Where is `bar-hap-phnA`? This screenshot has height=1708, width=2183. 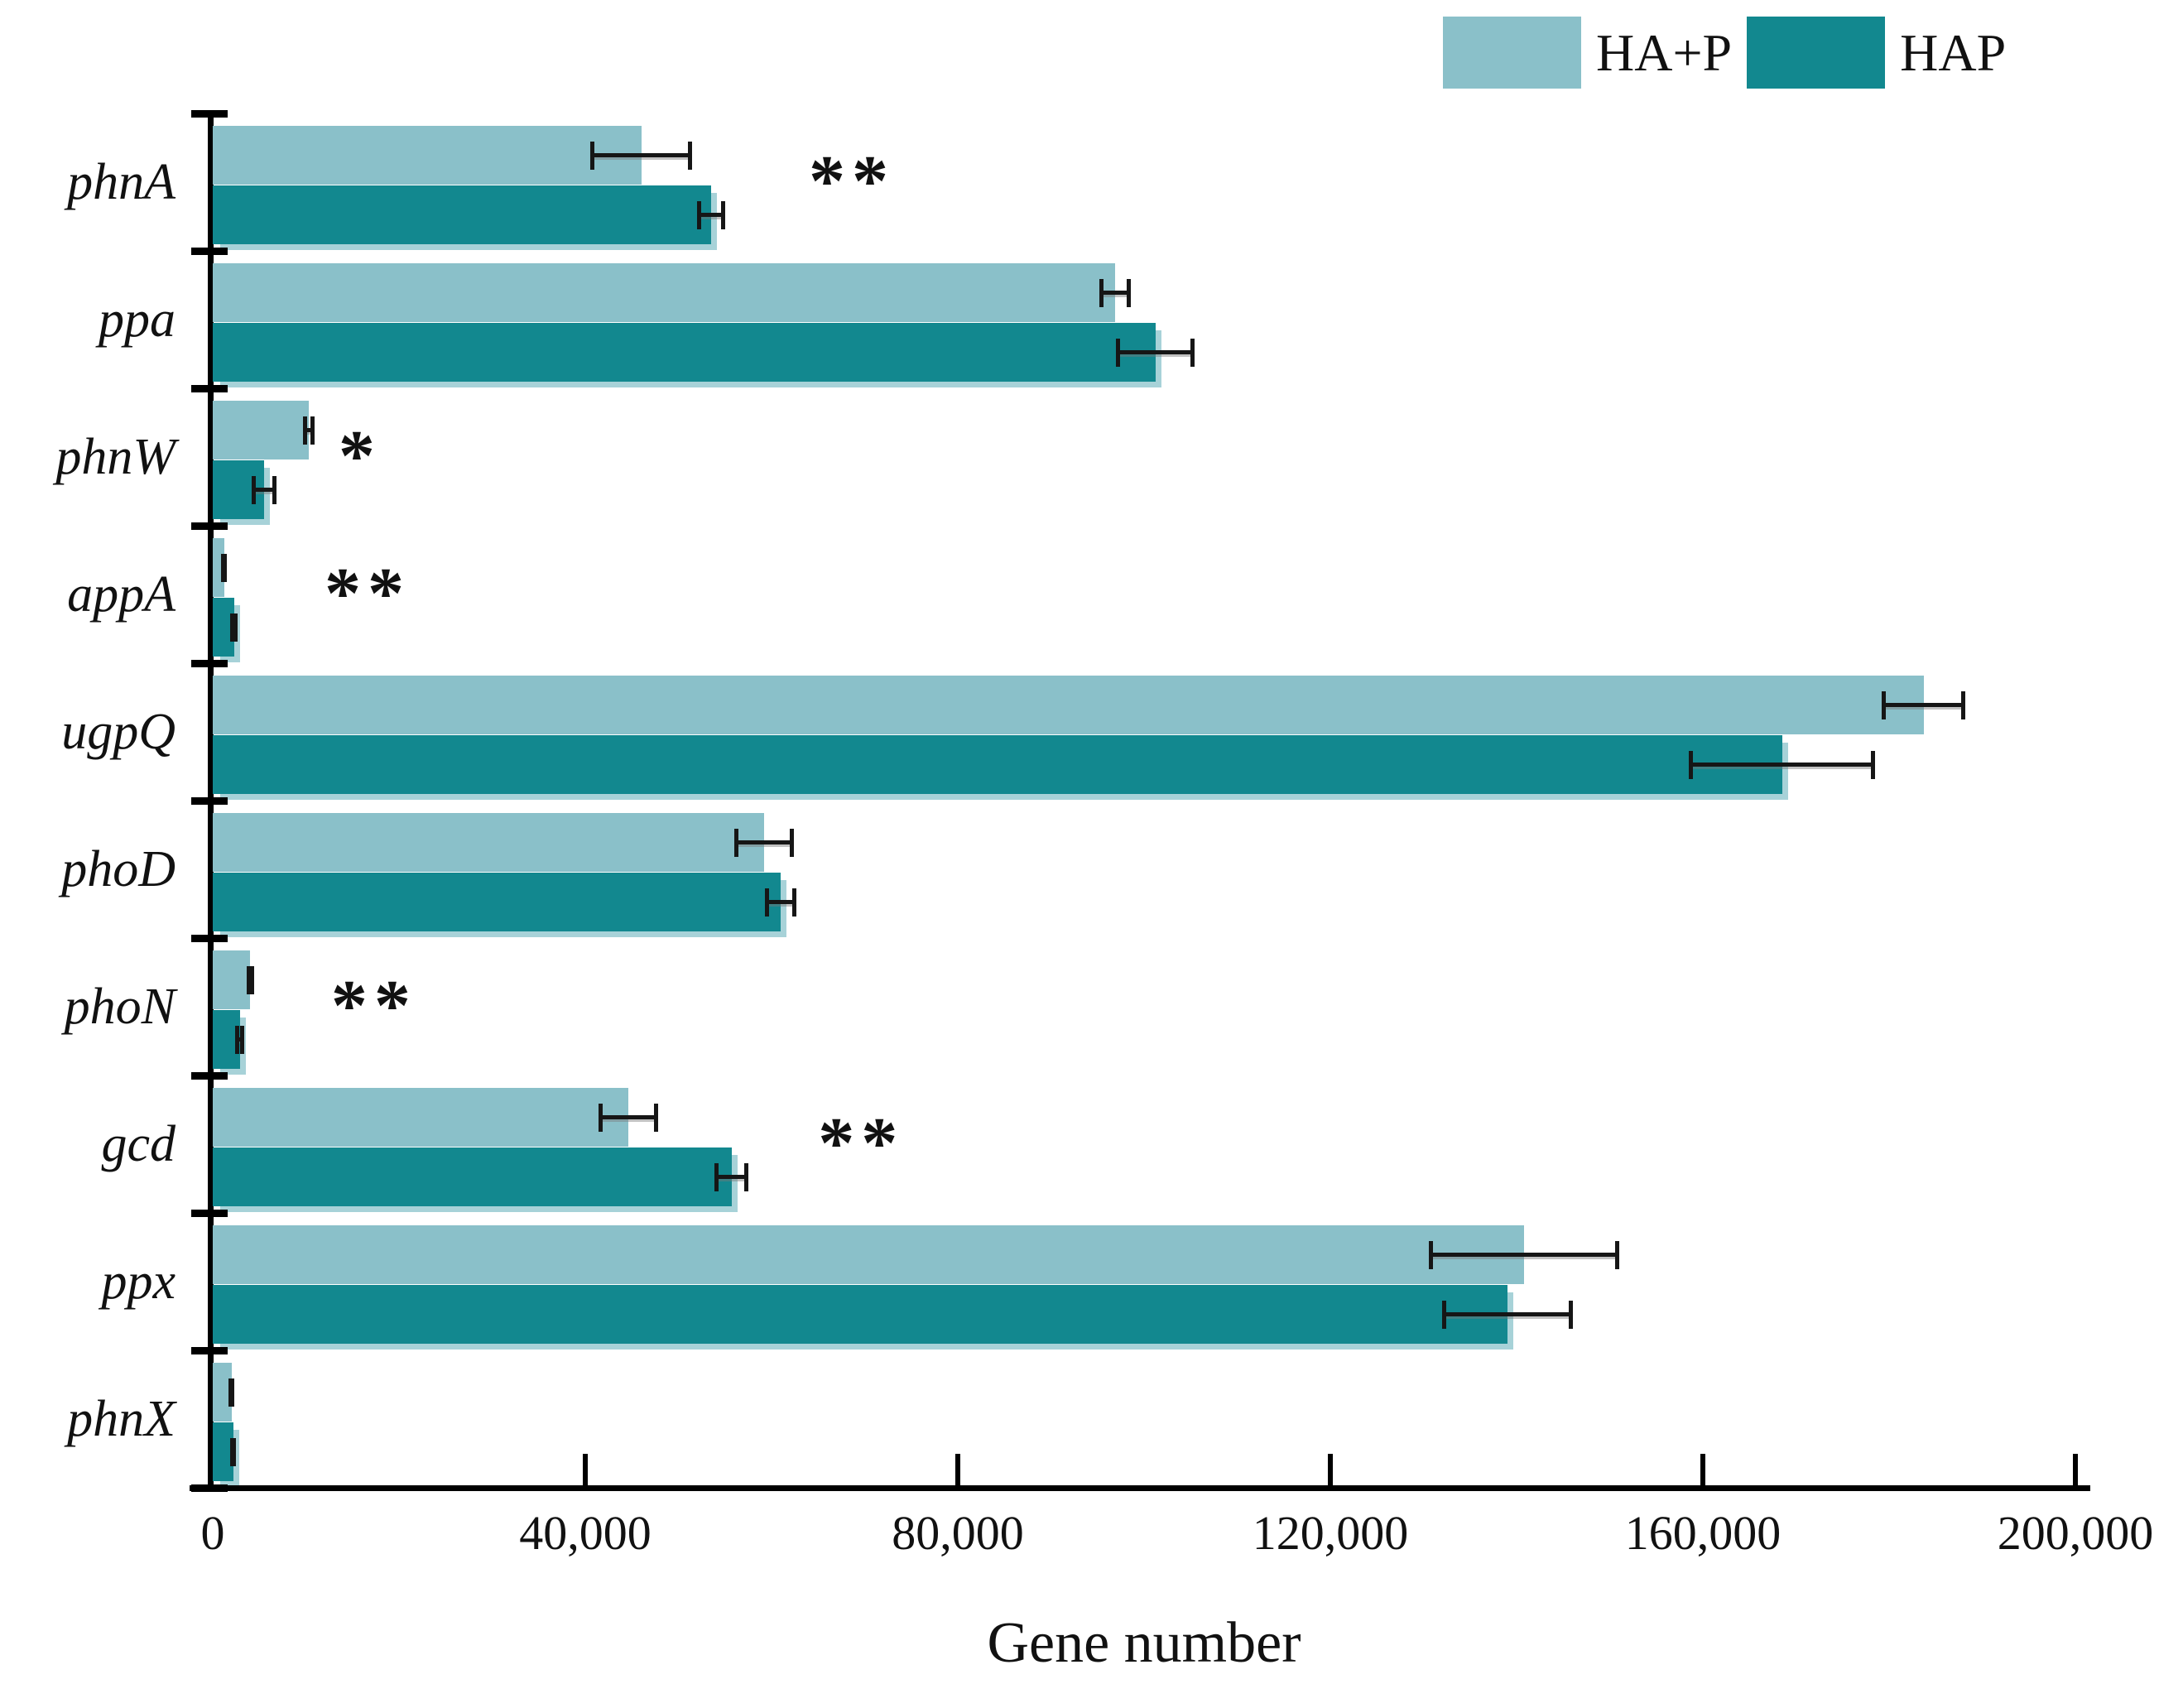
bar-hap-phnA is located at coordinates (462, 214).